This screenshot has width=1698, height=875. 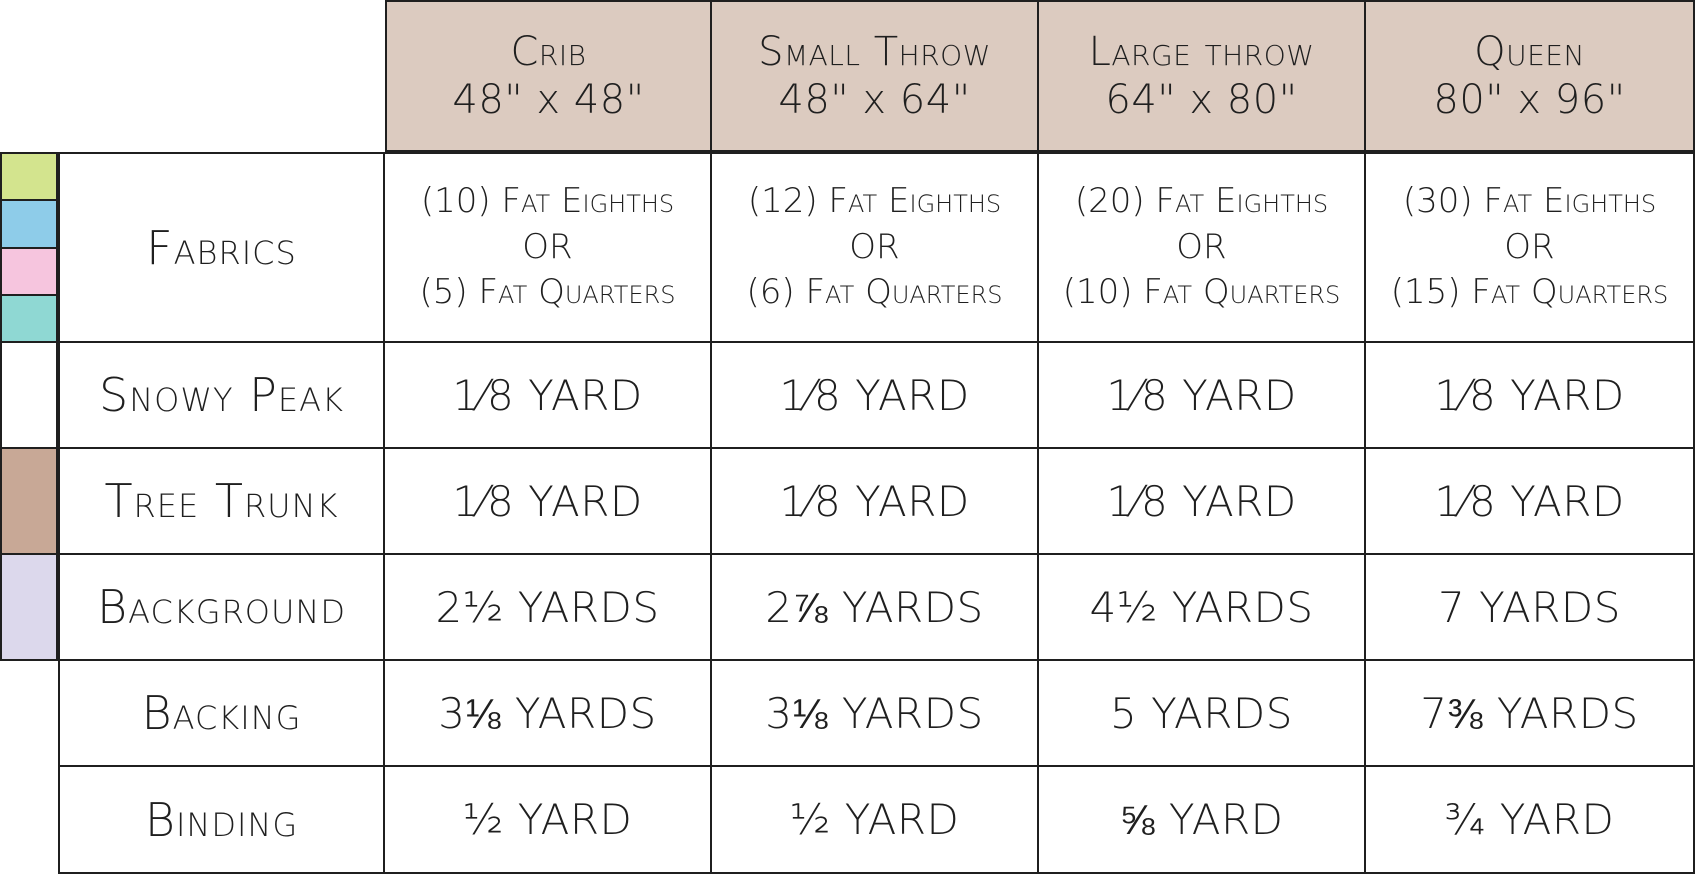 I want to click on fabrics-line: (10) Fat Quarters, so click(x=1201, y=292).